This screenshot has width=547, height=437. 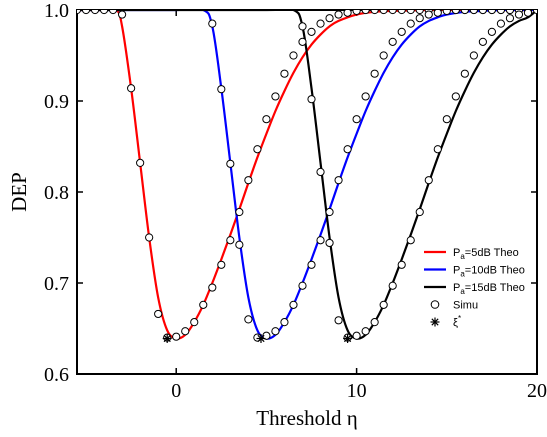 What do you see at coordinates (486, 254) in the screenshot?
I see `legend-label: Pa=5dB Theo` at bounding box center [486, 254].